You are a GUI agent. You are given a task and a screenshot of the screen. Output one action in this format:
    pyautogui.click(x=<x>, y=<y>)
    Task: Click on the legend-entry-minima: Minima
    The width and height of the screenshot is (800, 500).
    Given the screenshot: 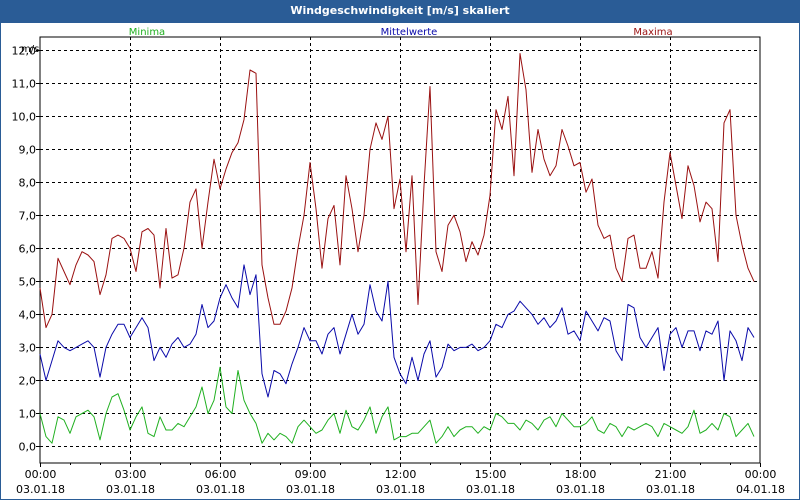 What is the action you would take?
    pyautogui.click(x=147, y=32)
    